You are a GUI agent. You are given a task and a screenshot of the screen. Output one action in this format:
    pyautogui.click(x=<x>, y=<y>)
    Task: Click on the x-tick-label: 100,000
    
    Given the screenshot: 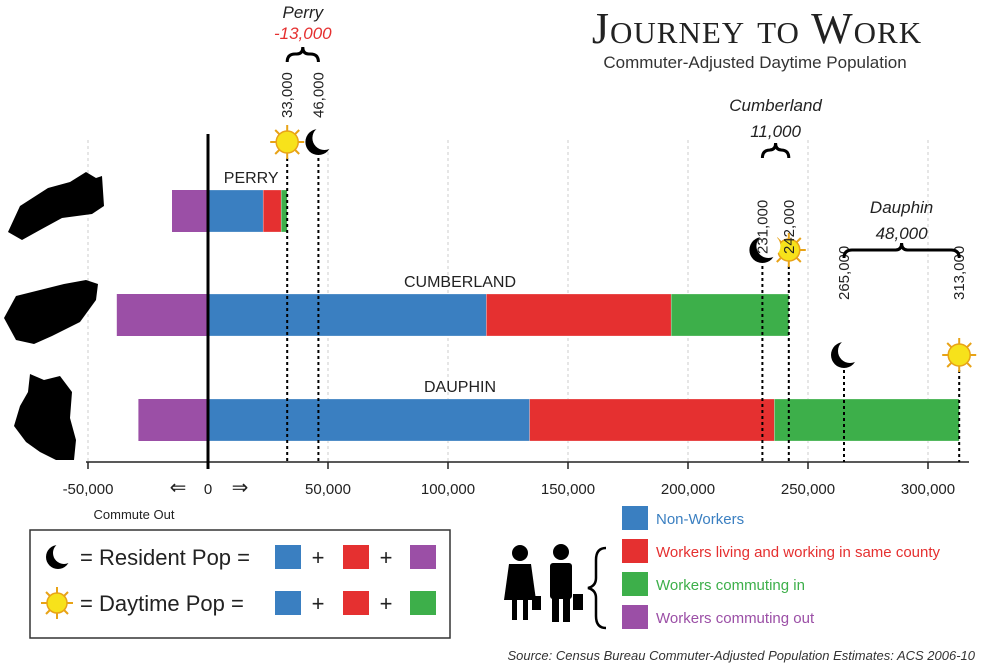 What is the action you would take?
    pyautogui.click(x=448, y=489)
    